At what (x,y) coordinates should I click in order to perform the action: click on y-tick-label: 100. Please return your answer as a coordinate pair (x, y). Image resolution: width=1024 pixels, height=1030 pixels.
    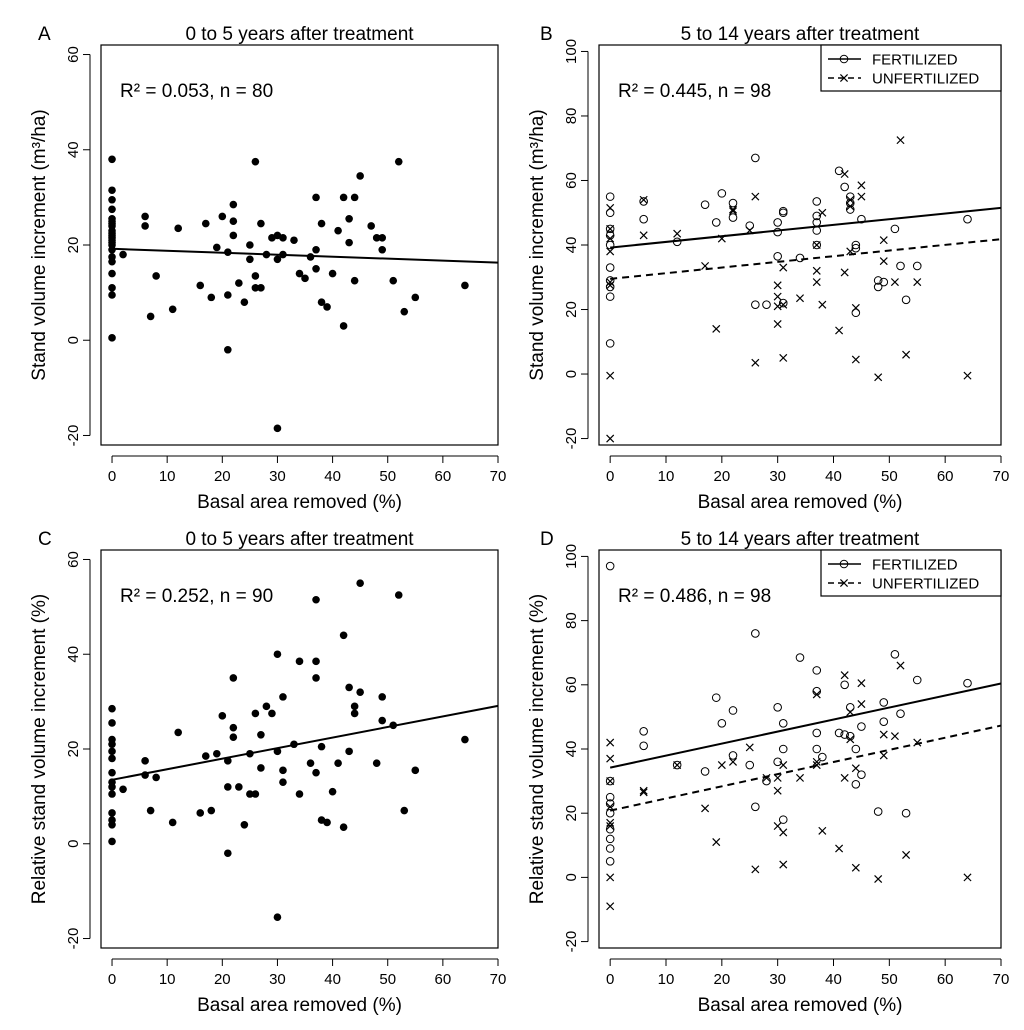
    Looking at the image, I should click on (571, 556).